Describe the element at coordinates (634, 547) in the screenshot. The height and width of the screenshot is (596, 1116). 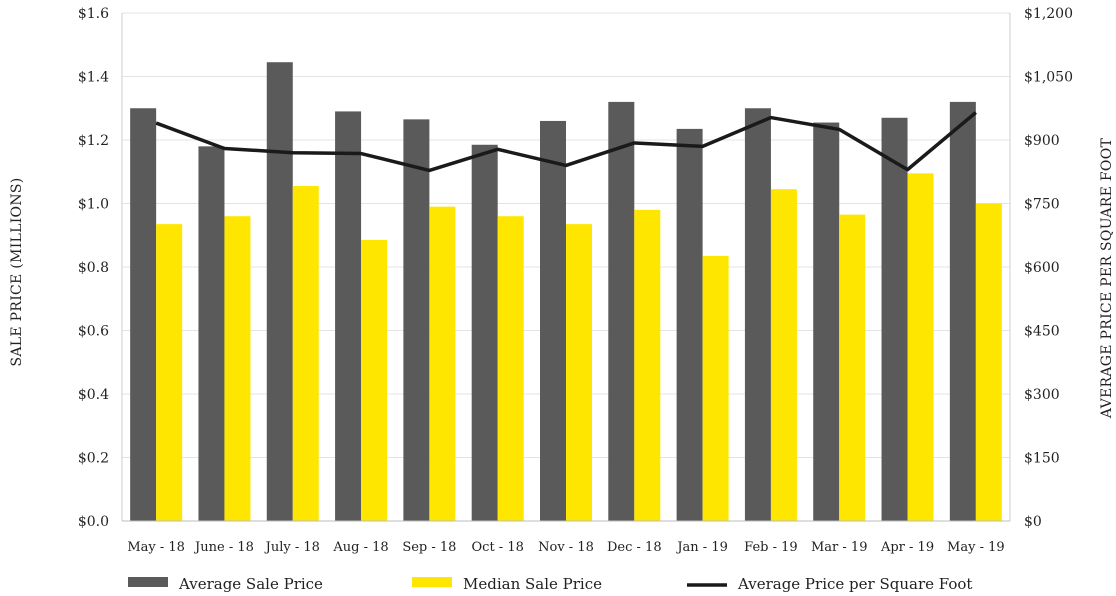
I see `x-tick-label: Dec - 18` at that location.